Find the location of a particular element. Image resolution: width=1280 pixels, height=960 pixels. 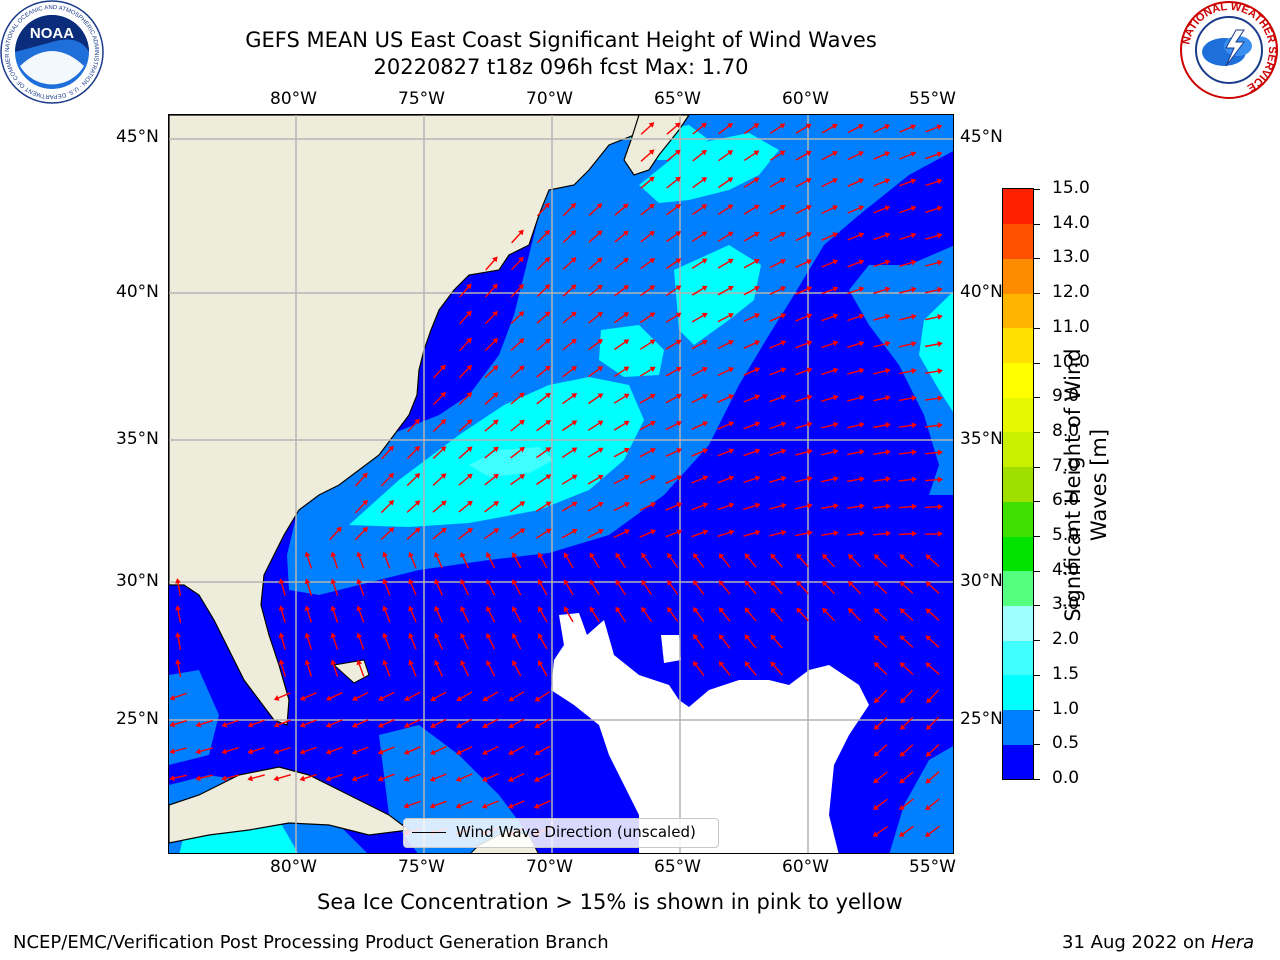

colorbar-tick-label: 2.0 is located at coordinates (1066, 639).